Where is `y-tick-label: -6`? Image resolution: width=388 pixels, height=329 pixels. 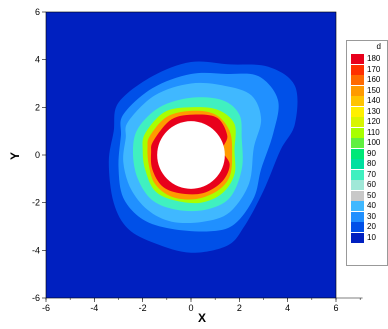 y-tick-label: -6 is located at coordinates (36, 298).